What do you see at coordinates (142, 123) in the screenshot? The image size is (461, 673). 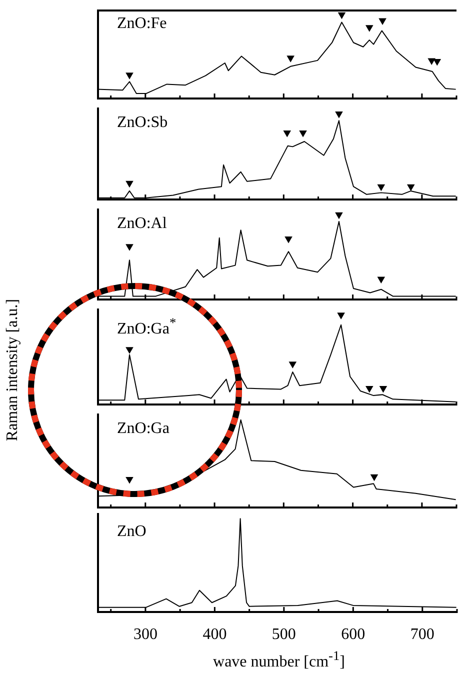 I see `chart-title: ZnO:Sb` at bounding box center [142, 123].